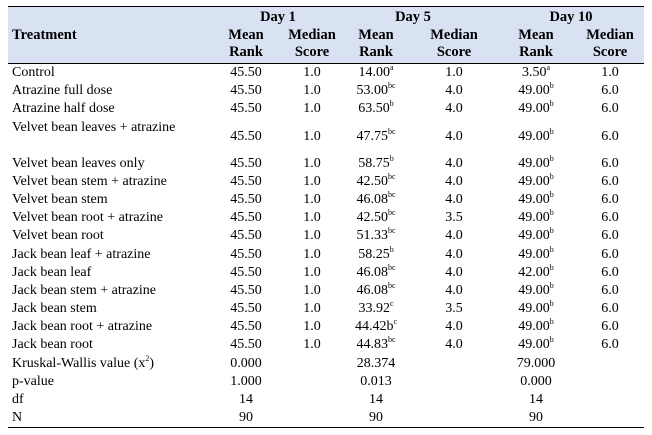 Image resolution: width=652 pixels, height=435 pixels. Describe the element at coordinates (326, 73) in the screenshot. I see `table-row: Control 45.50 1.0 14.00a 1.0 3.50a 1.0` at that location.